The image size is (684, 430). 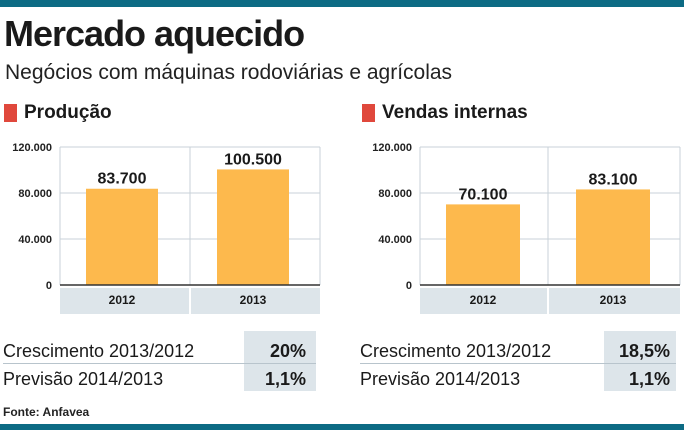 What do you see at coordinates (46, 412) in the screenshot?
I see `source-note: Fonte: Anfavea` at bounding box center [46, 412].